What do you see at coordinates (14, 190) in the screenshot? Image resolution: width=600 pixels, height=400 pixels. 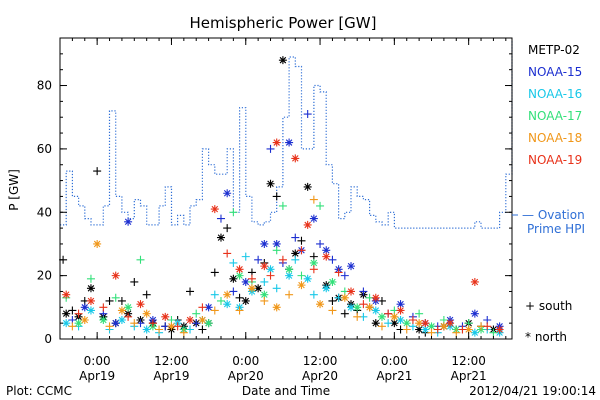 I see `y-axis-label: P [GW]` at bounding box center [14, 190].